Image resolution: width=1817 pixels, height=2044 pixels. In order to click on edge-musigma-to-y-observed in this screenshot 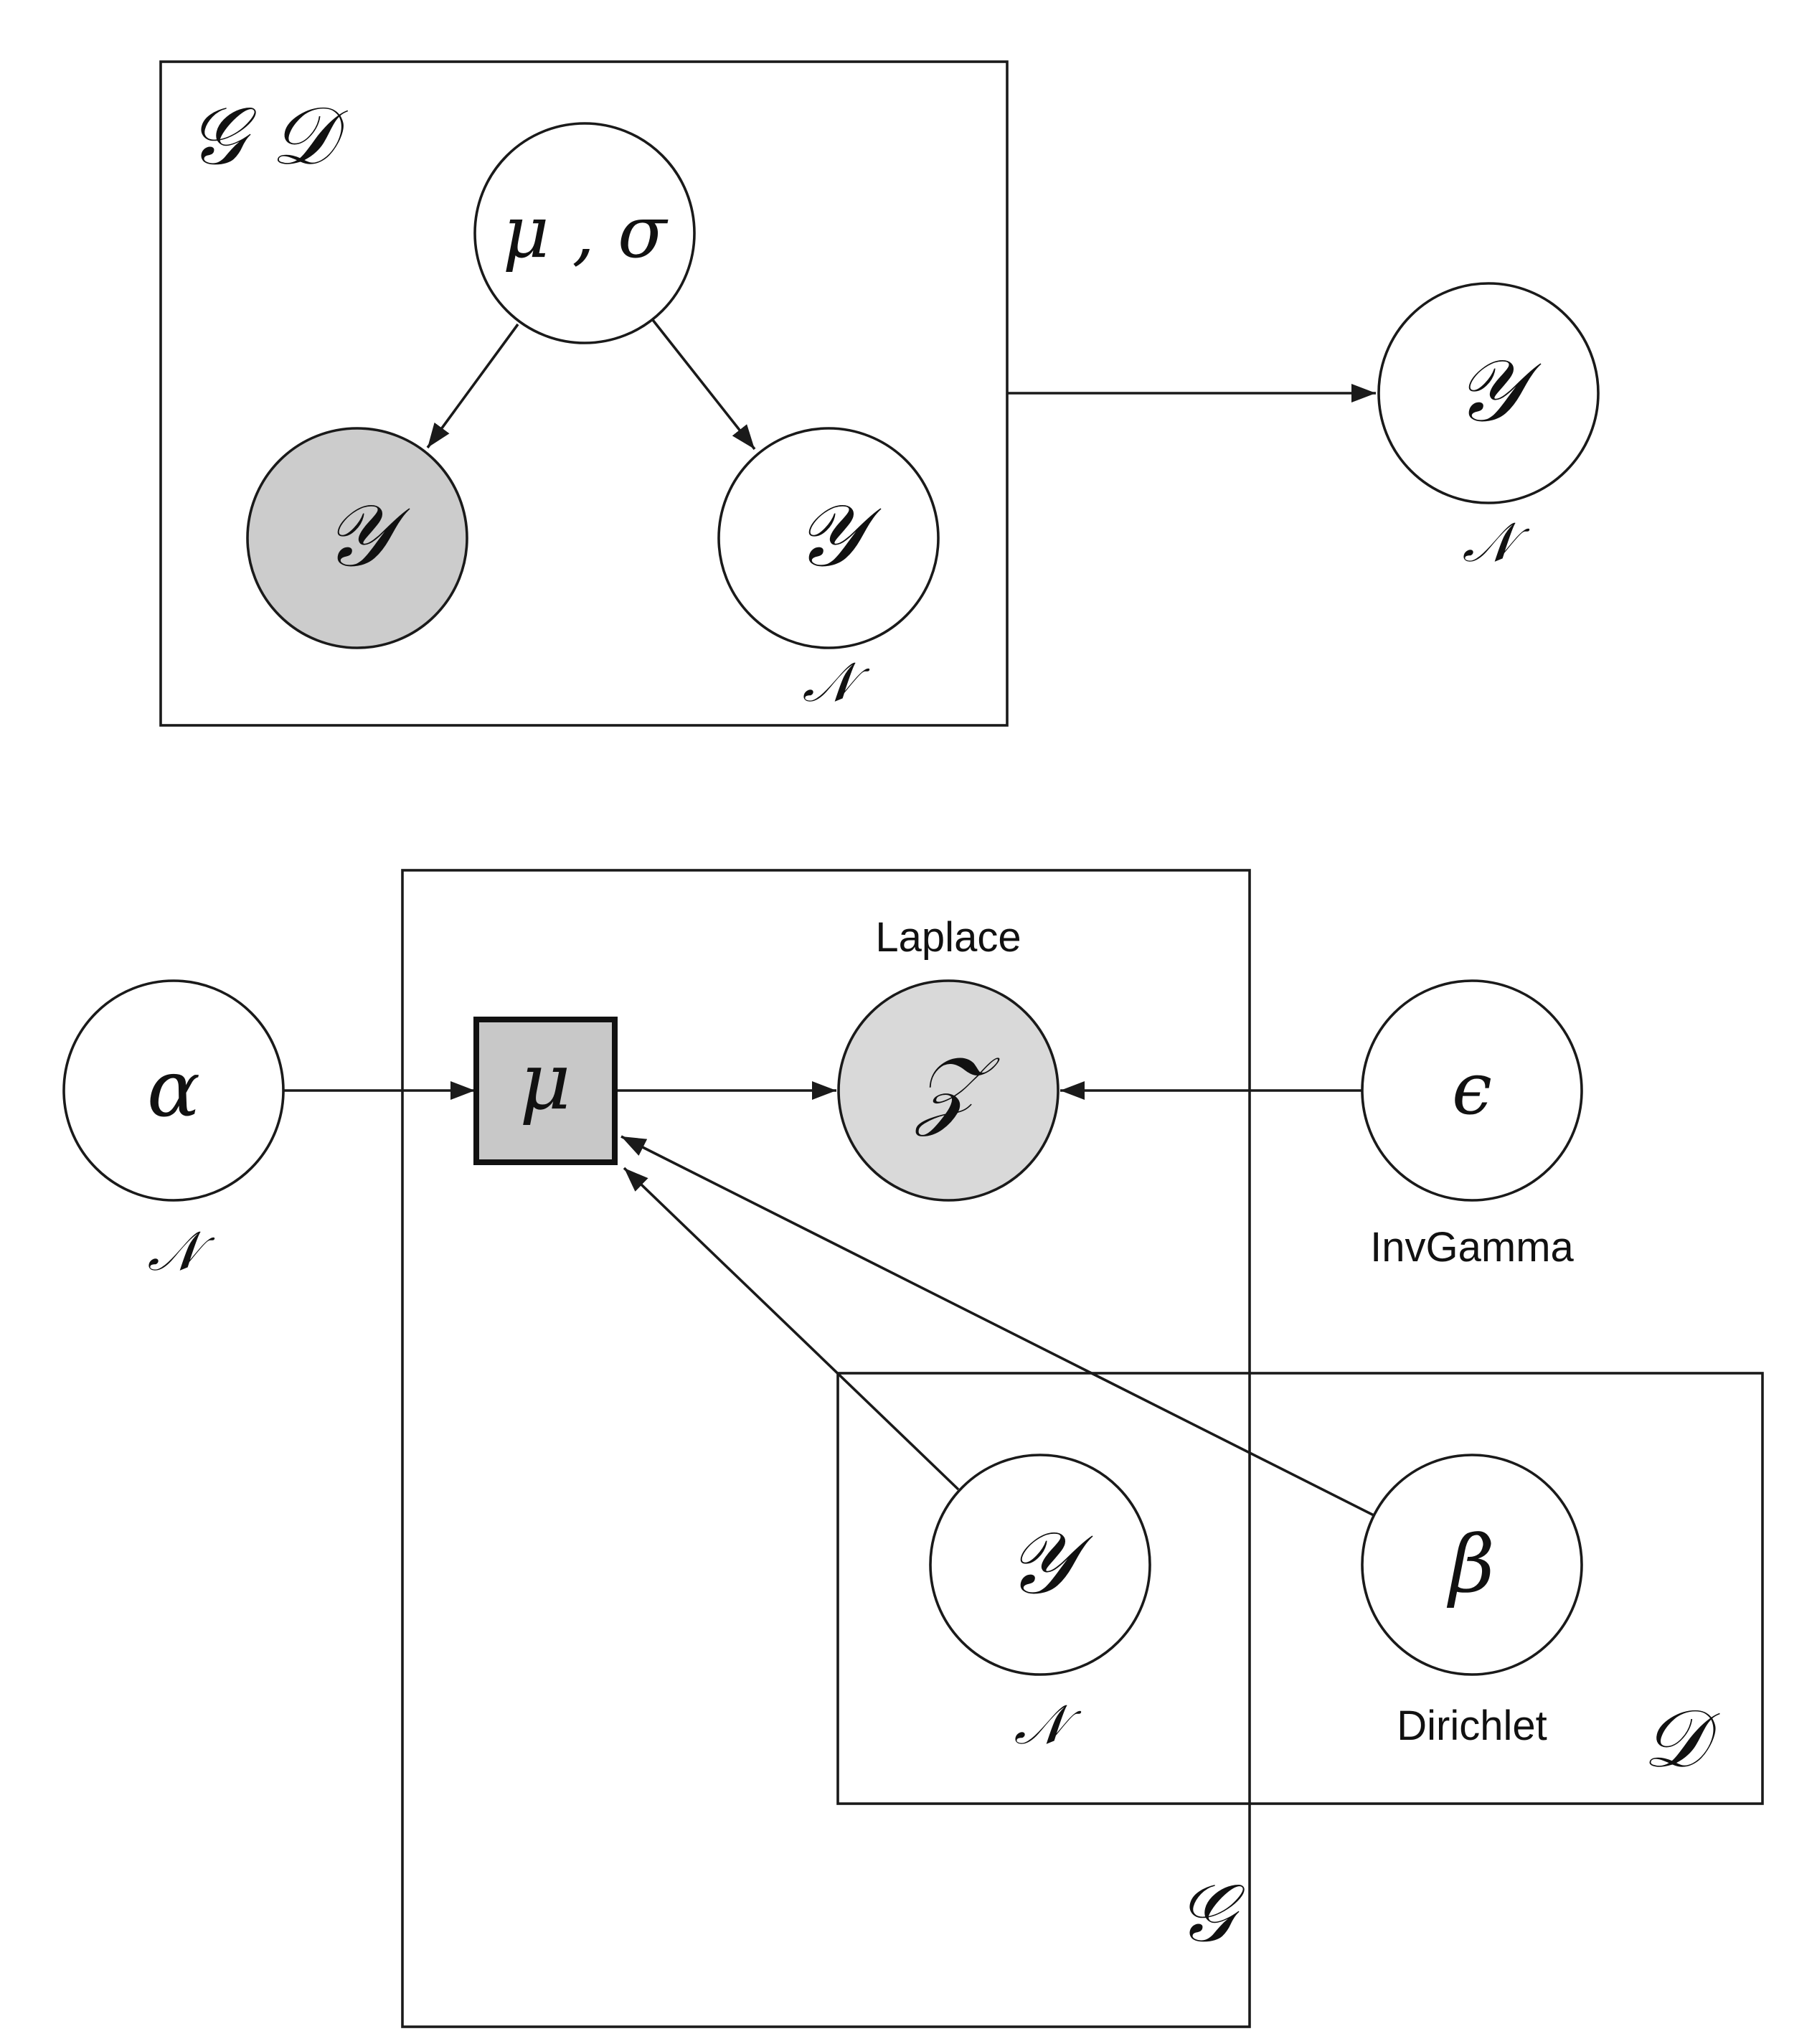, I will do `click(472, 386)`.